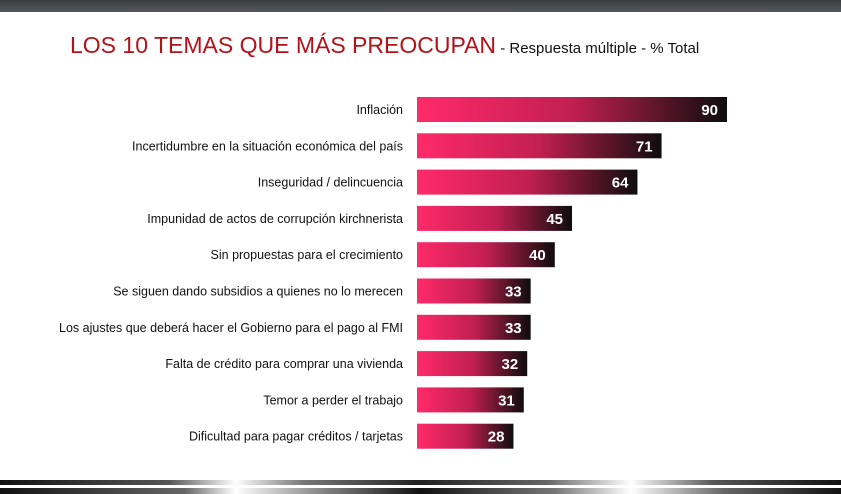  Describe the element at coordinates (537, 255) in the screenshot. I see `data-label: 40` at that location.